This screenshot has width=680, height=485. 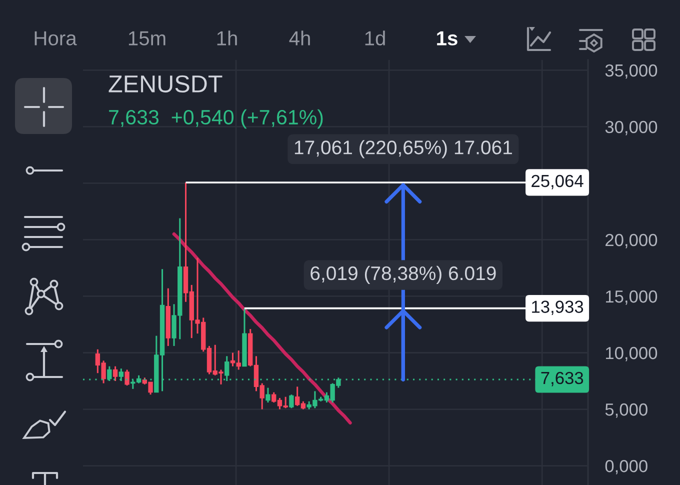 What do you see at coordinates (626, 467) in the screenshot?
I see `y-tick-label: 0,000` at bounding box center [626, 467].